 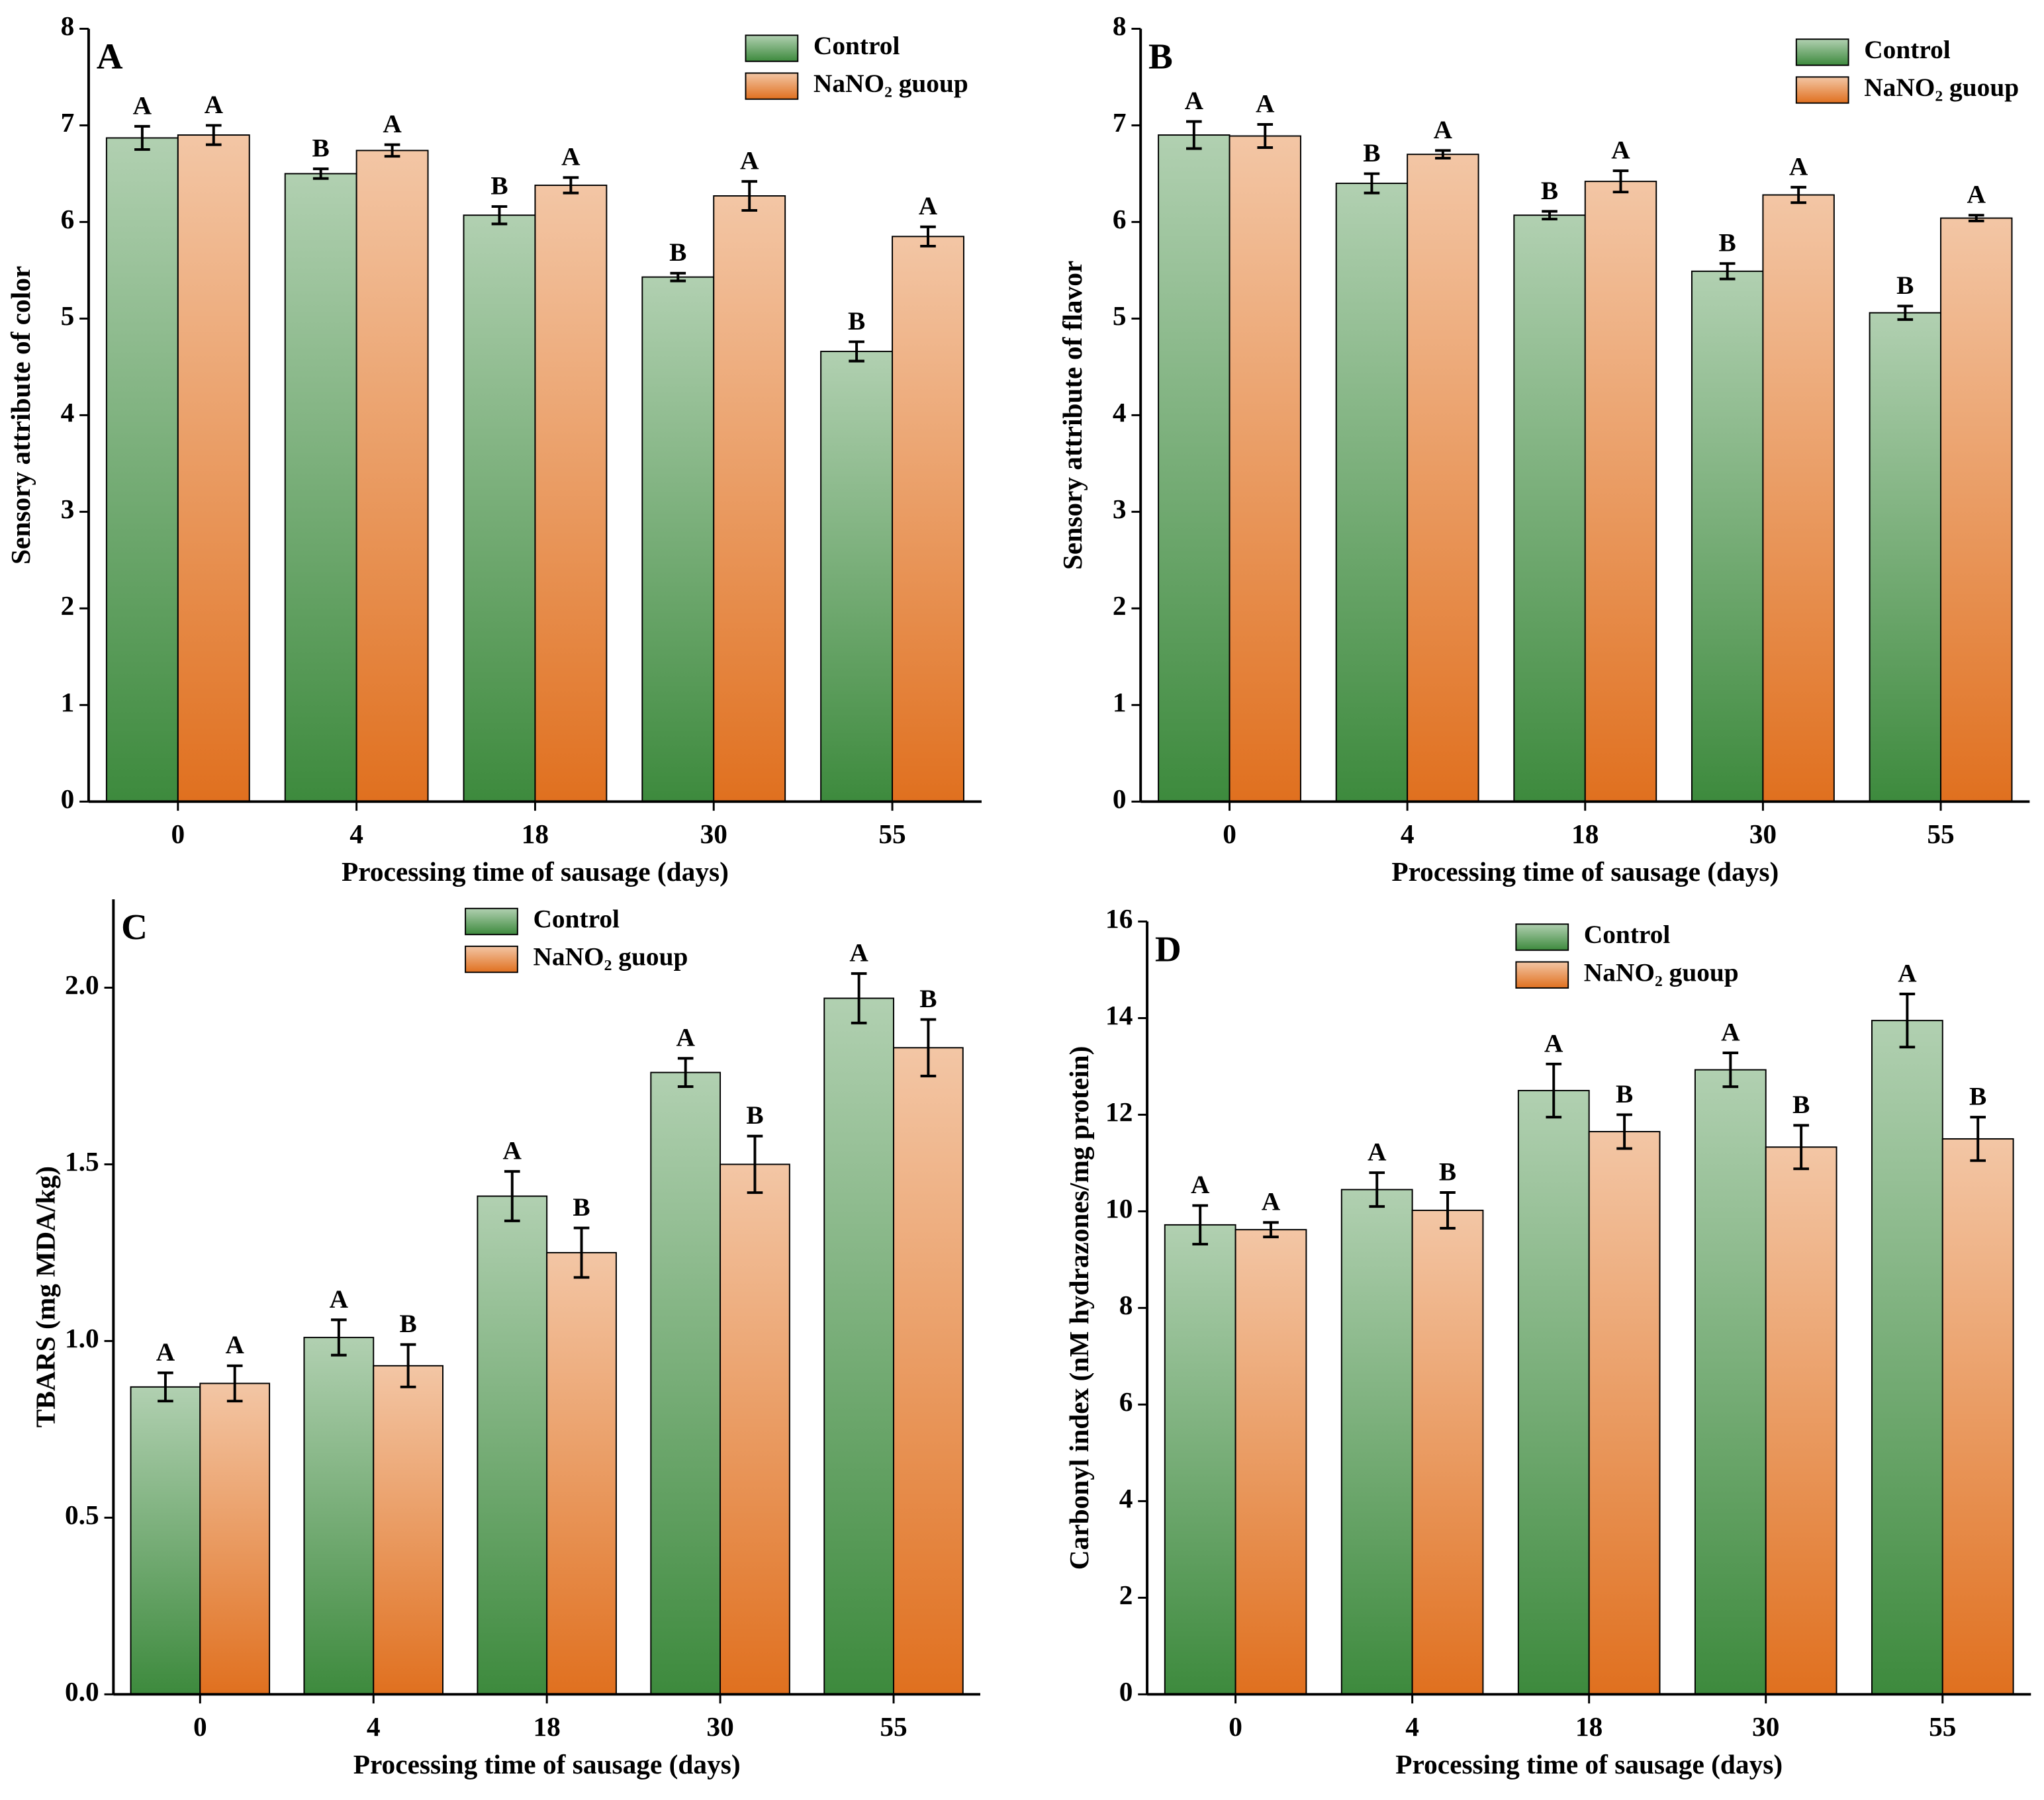 What do you see at coordinates (1126, 1401) in the screenshot?
I see `y-tick-label: 6` at bounding box center [1126, 1401].